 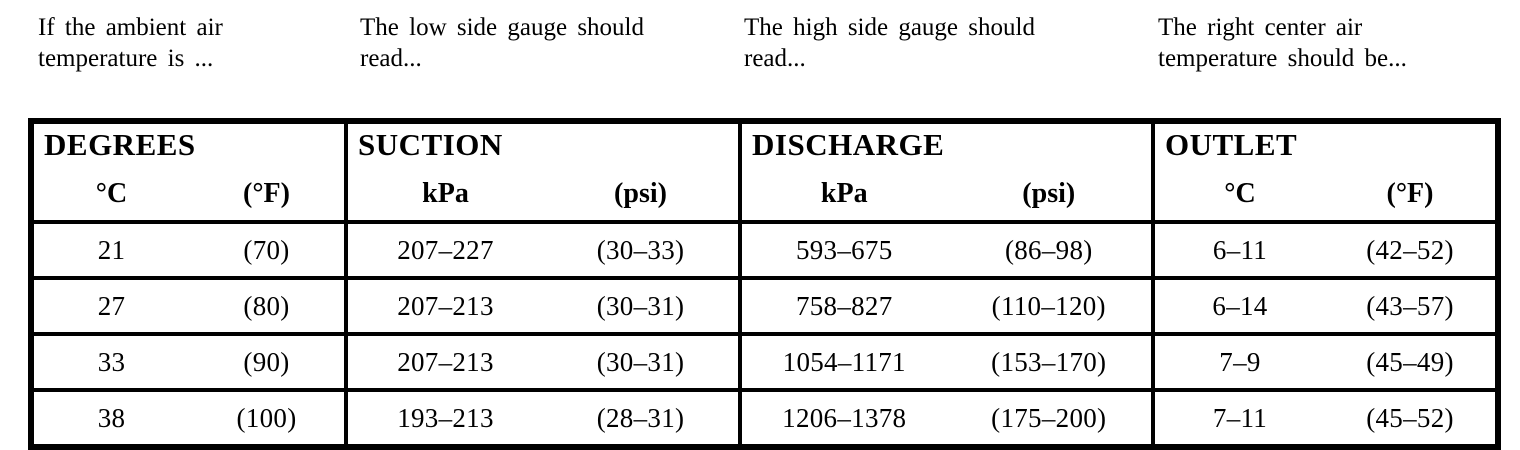 What do you see at coordinates (543, 250) in the screenshot?
I see `cell-suction: 207–227 (30–33)` at bounding box center [543, 250].